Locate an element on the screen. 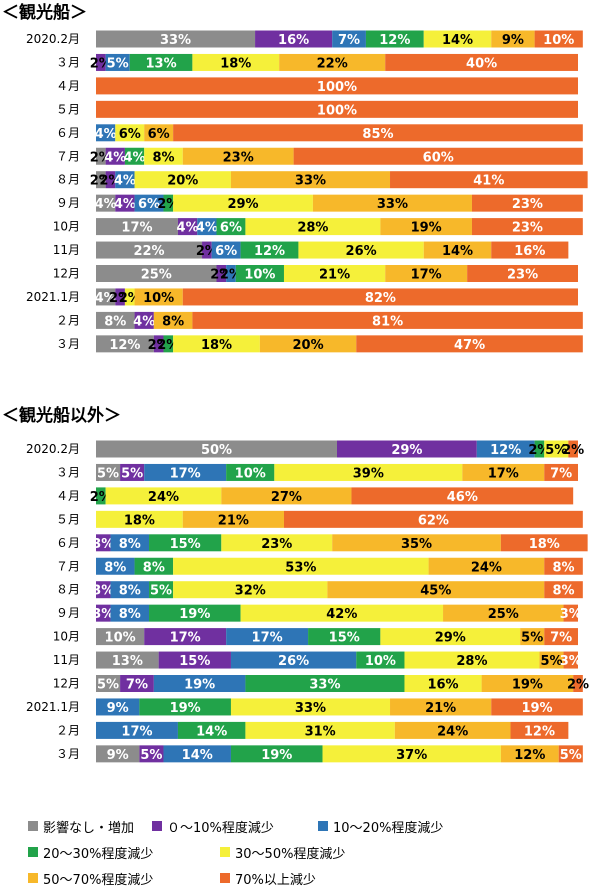 The image size is (605, 895). data-label: 21% is located at coordinates (233, 520).